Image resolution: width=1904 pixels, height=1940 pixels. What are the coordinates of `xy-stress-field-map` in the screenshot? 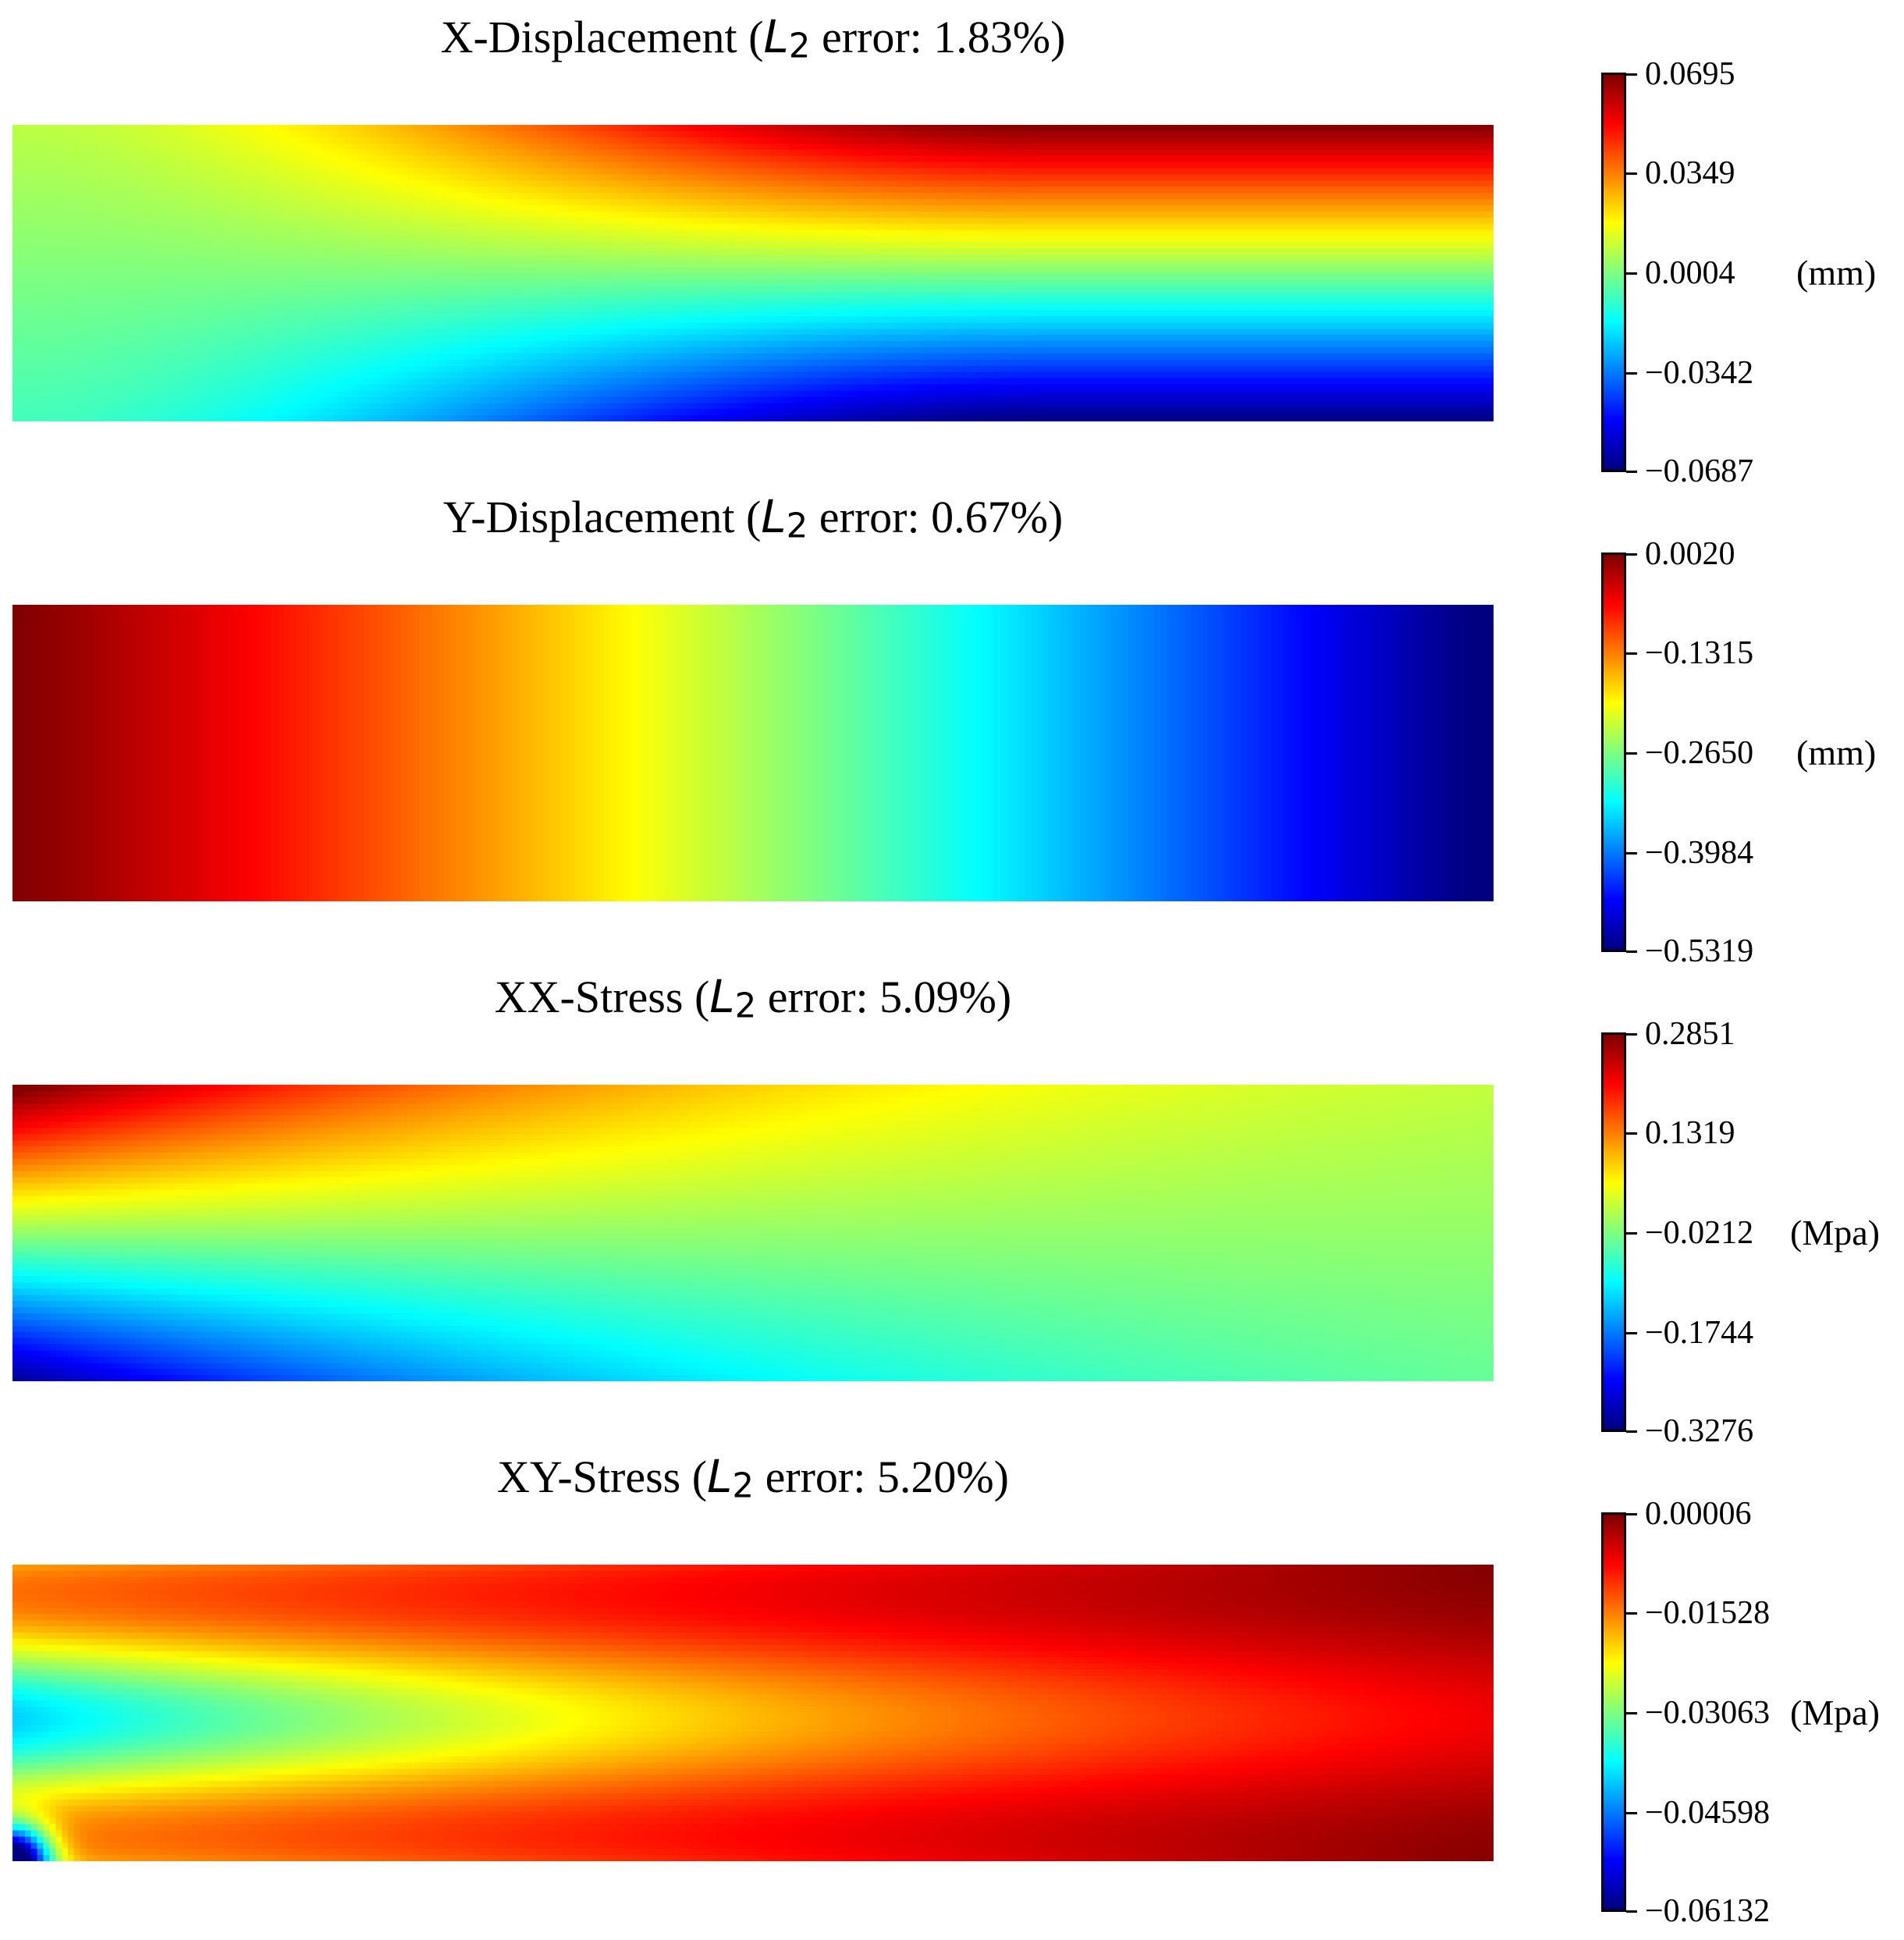 It's located at (753, 1713).